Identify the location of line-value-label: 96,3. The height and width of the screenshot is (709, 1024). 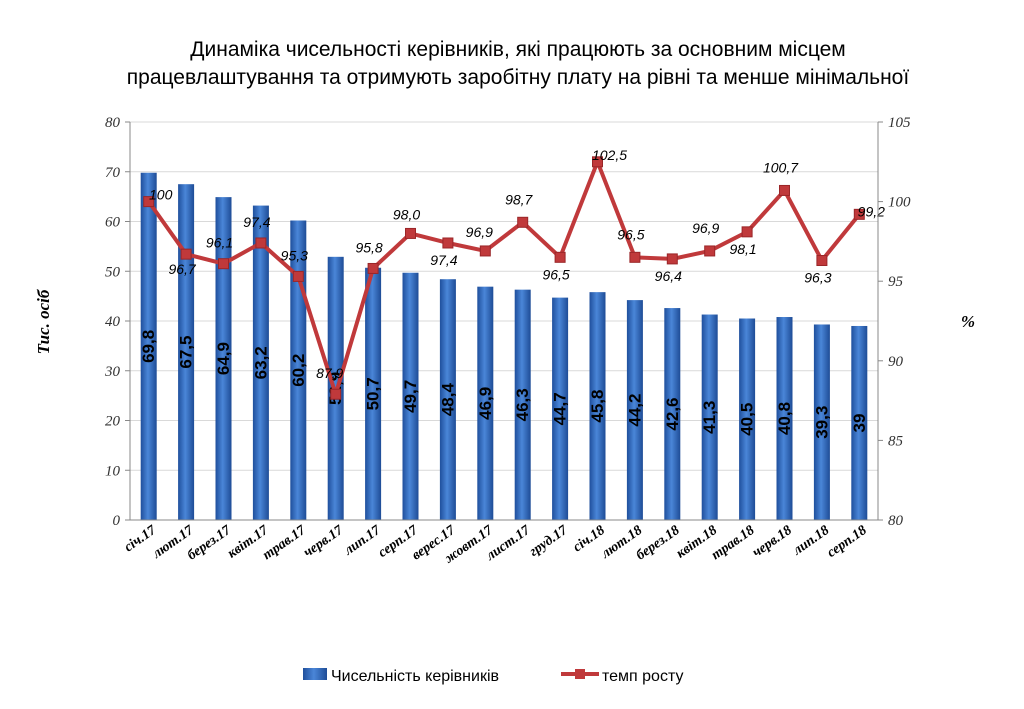
(817, 278).